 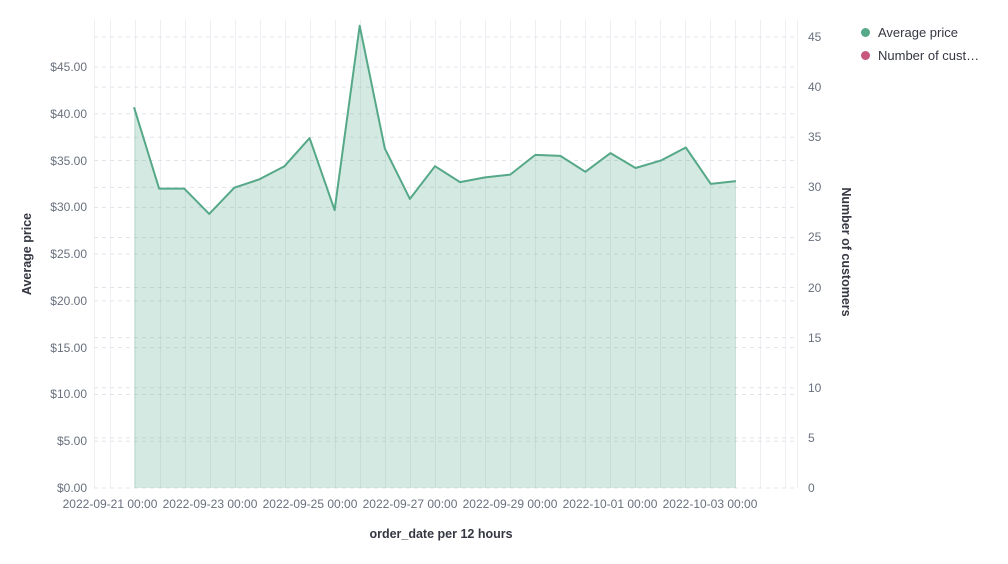 I want to click on average-price-series-dot-icon, so click(x=865, y=32).